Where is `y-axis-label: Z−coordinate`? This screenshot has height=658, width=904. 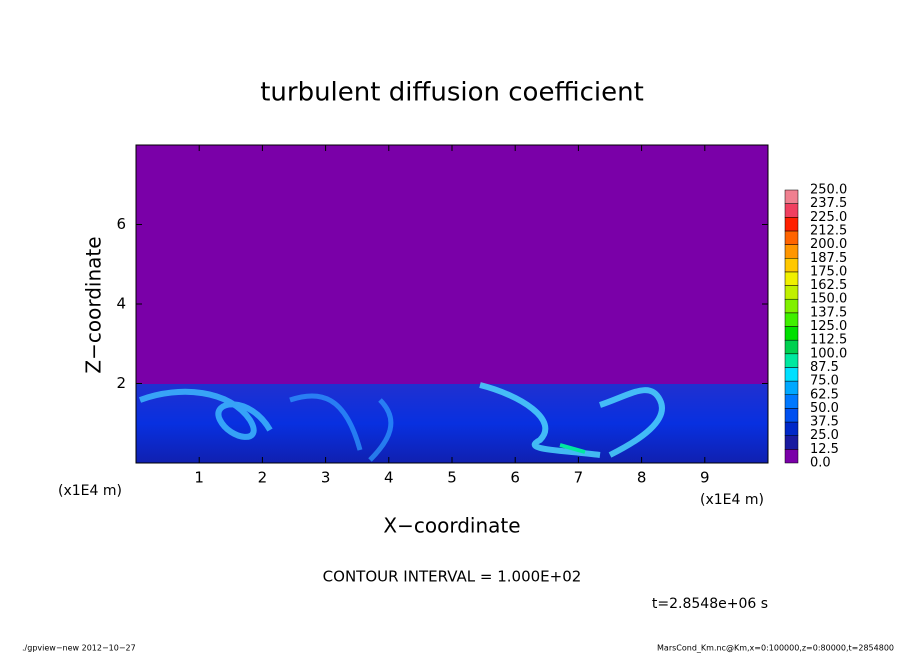
y-axis-label: Z−coordinate is located at coordinates (94, 304).